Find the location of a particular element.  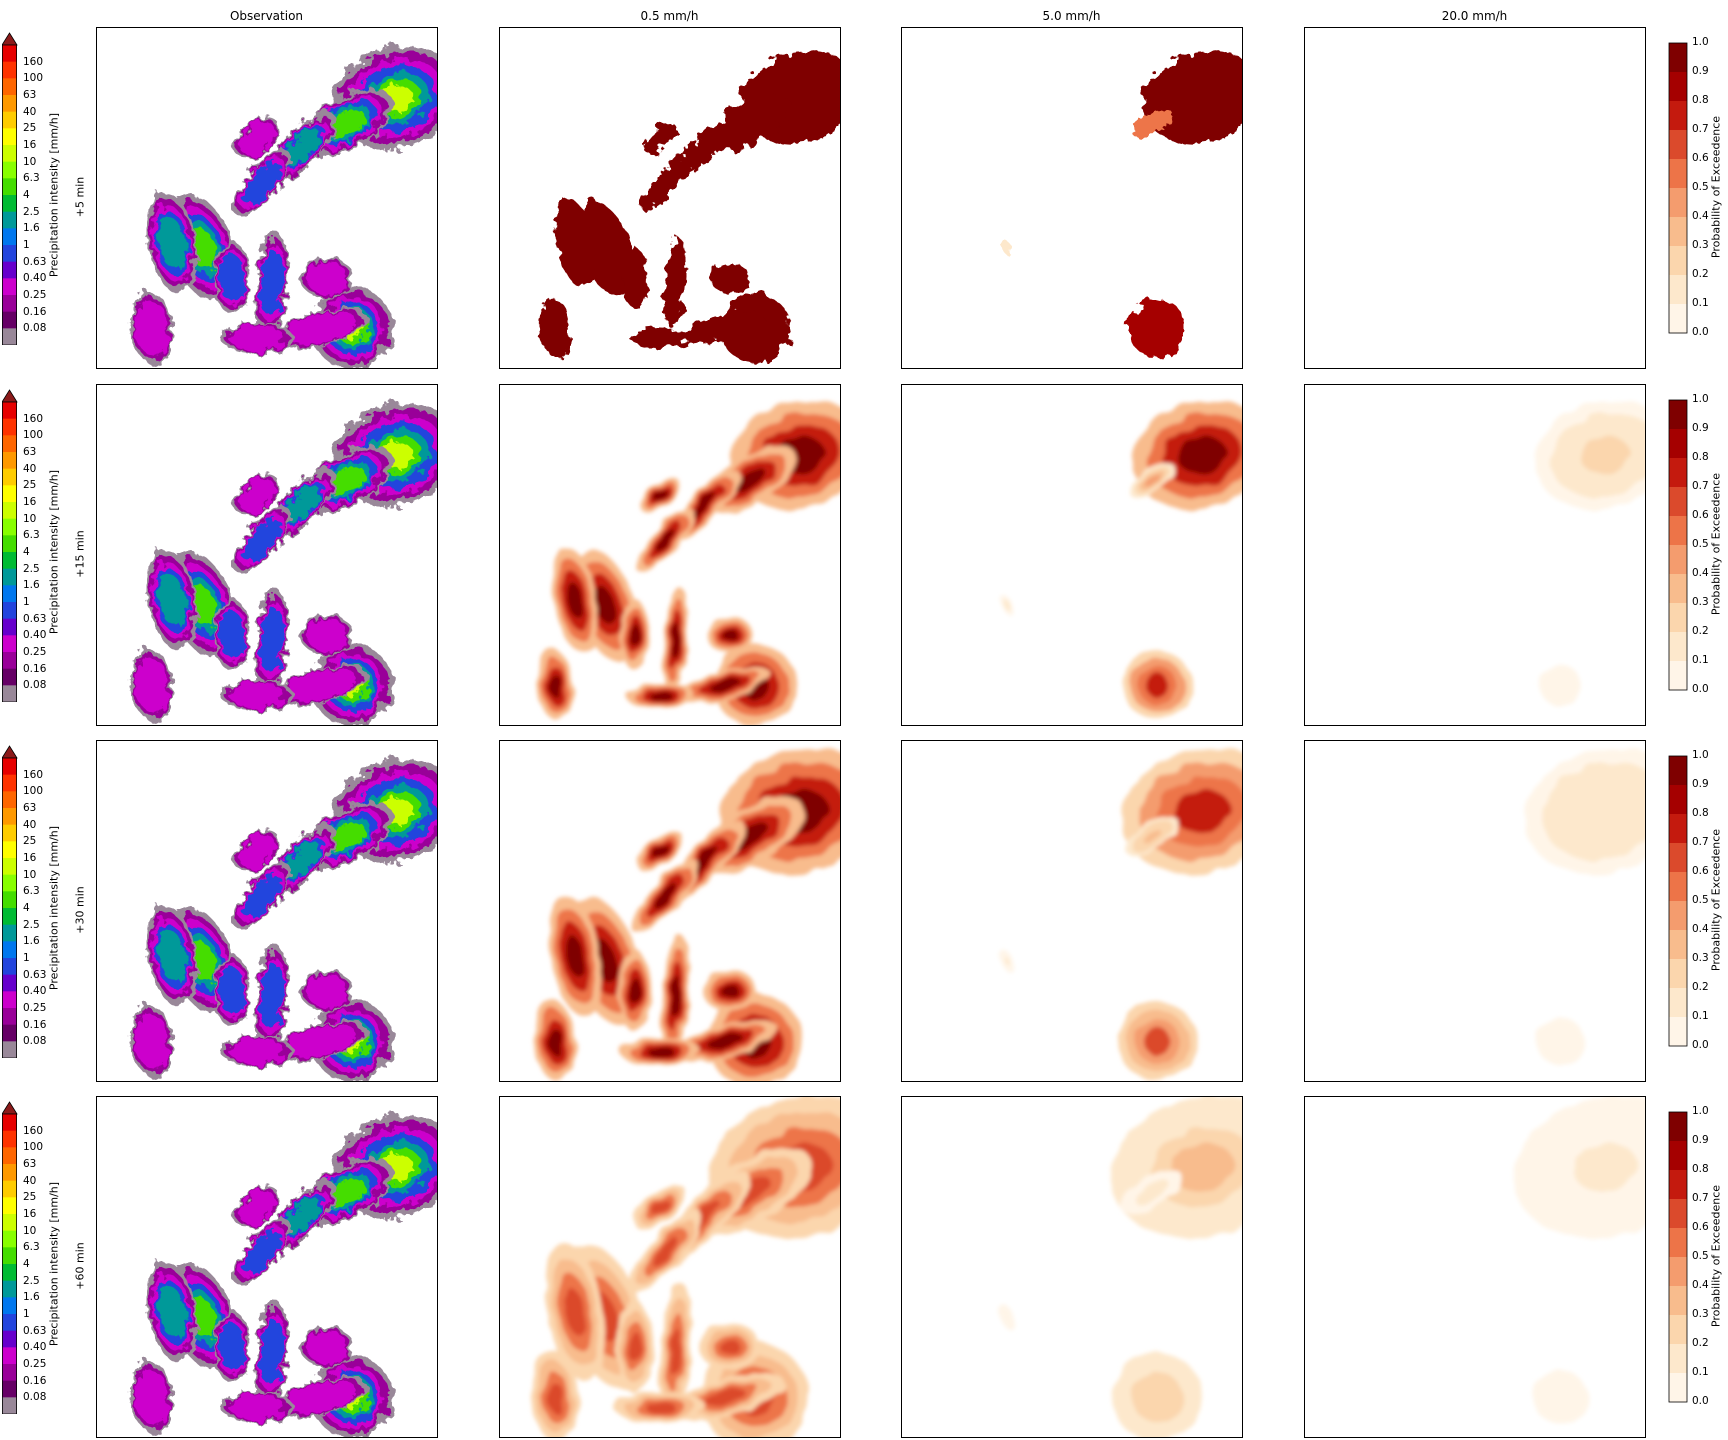

lead-time-label: +30 min is located at coordinates (80, 910).